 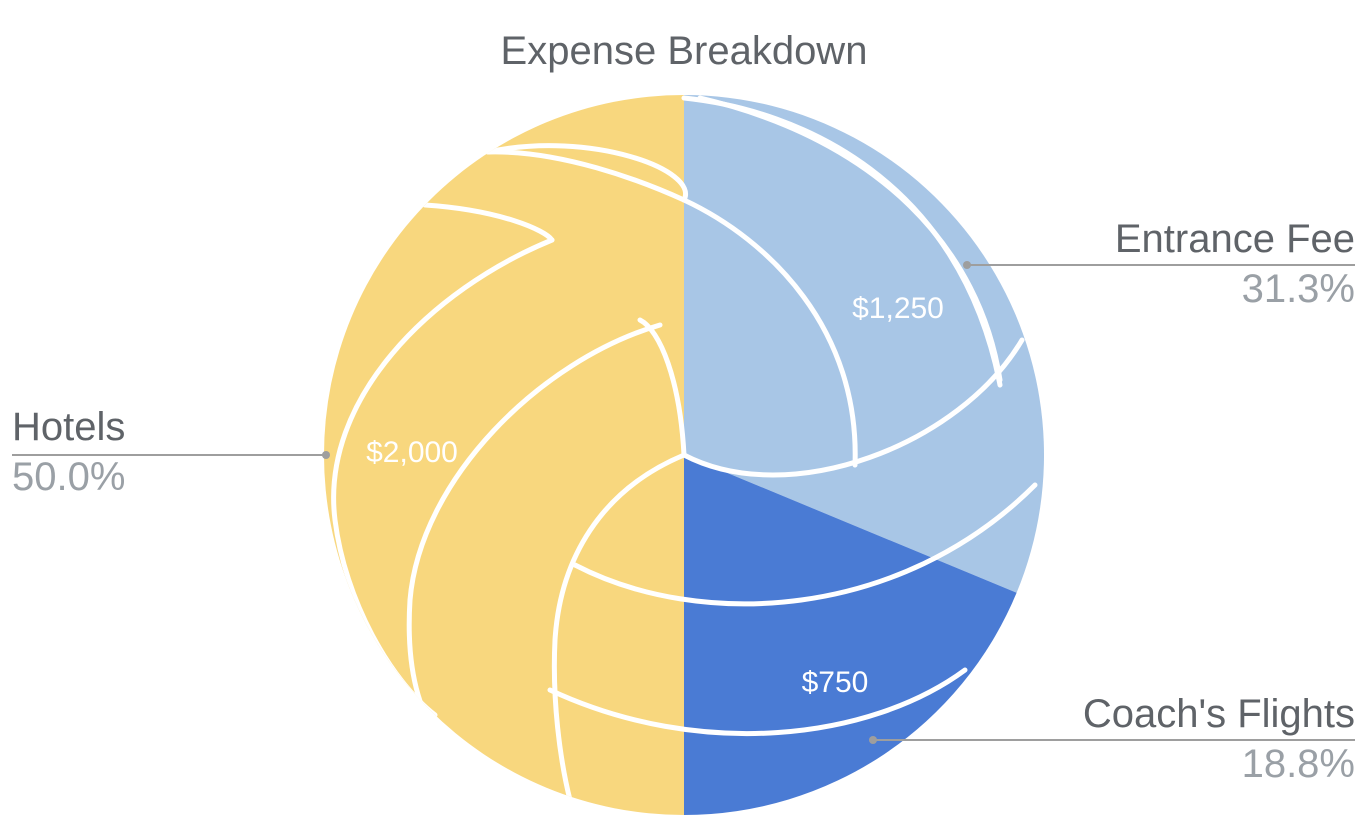 I want to click on slice-value-label-0: $1,250, so click(x=898, y=308).